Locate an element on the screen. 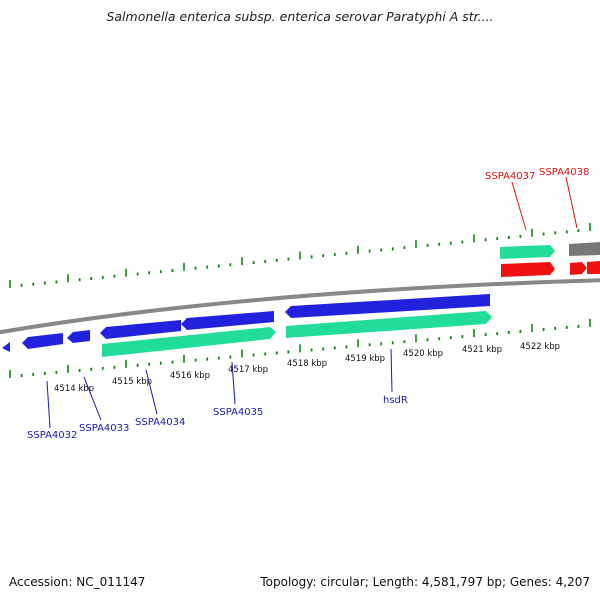  tick-label-4521: 4521 kbp is located at coordinates (482, 350).